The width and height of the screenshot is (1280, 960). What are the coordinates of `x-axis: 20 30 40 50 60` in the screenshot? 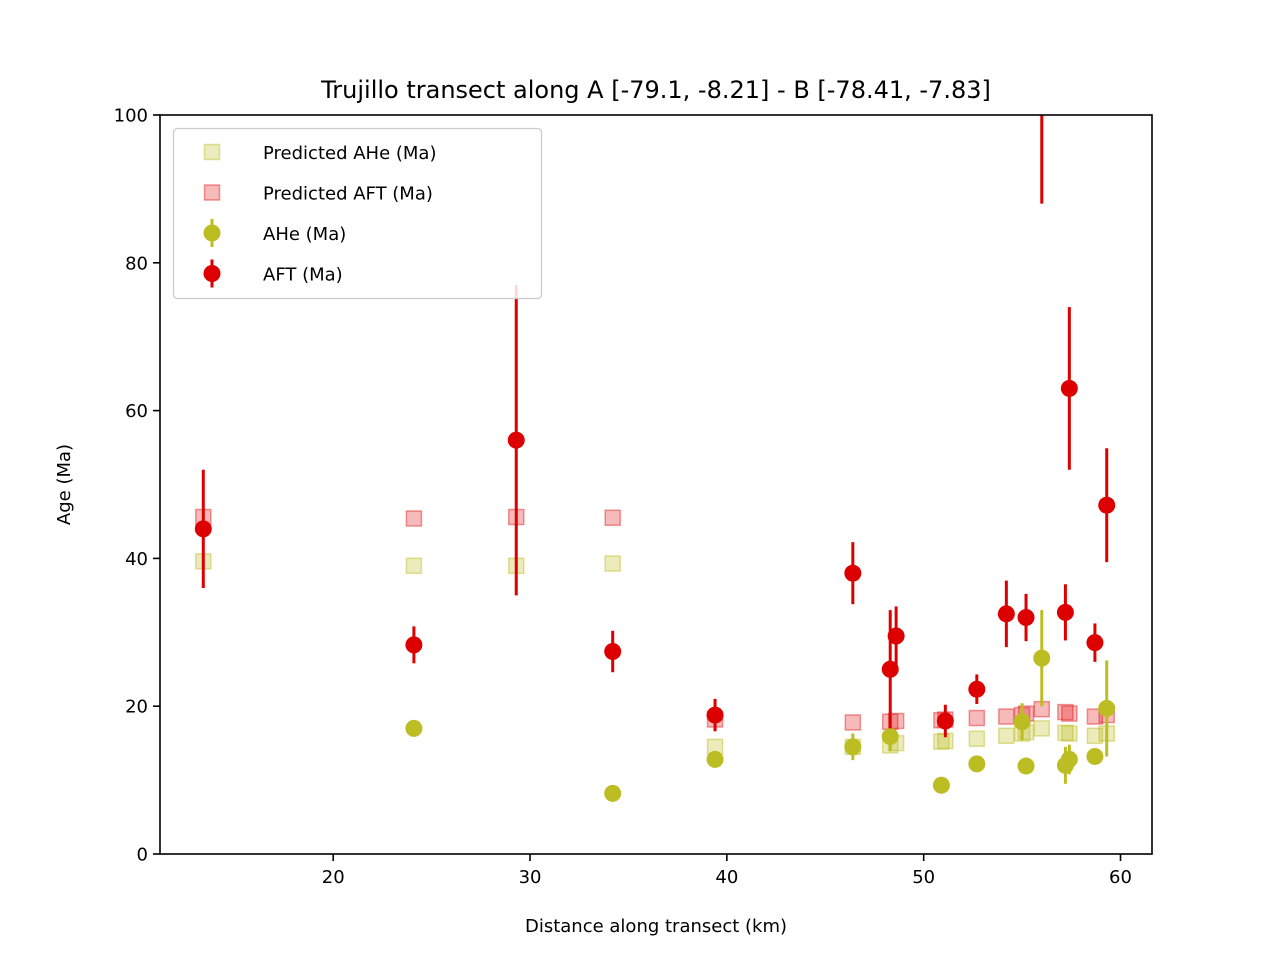 It's located at (727, 871).